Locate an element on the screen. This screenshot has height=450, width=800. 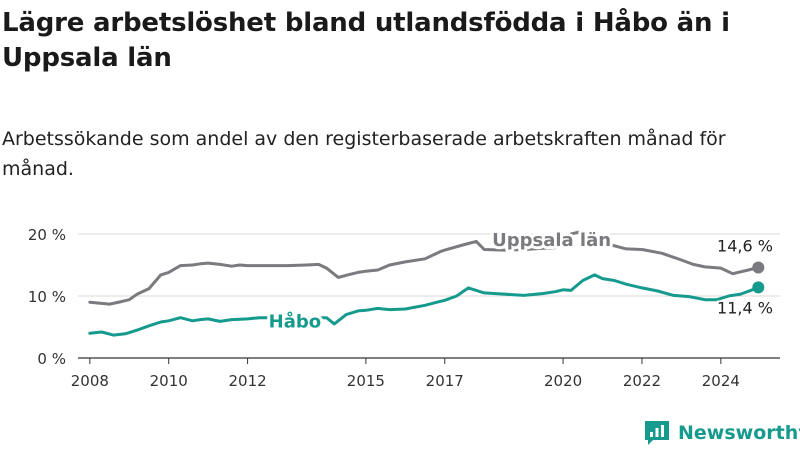
series-name-label-2: Håbo is located at coordinates (295, 322).